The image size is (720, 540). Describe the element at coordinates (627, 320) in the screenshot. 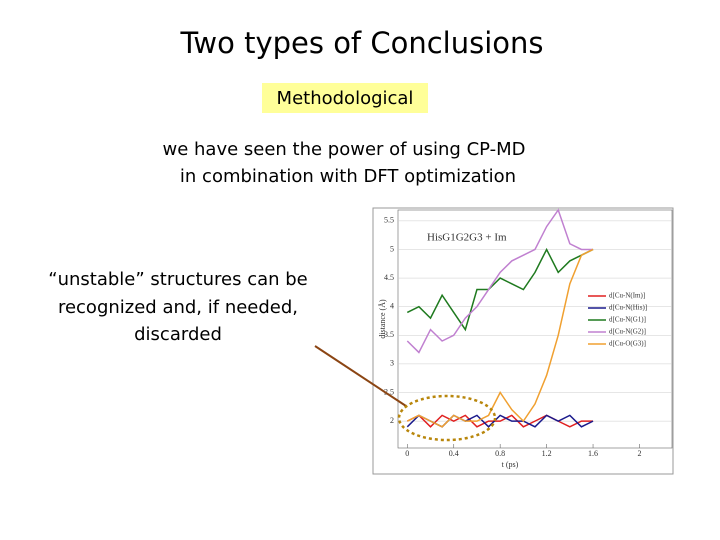

I see `legend-label: d[Cu-N(G1)]` at that location.